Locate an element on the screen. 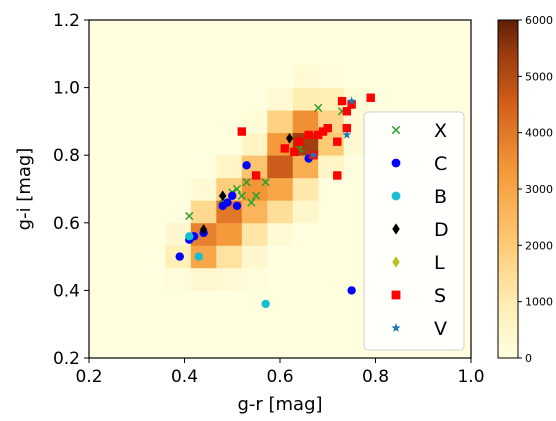 The height and width of the screenshot is (421, 556). legend-marker-s is located at coordinates (396, 295).